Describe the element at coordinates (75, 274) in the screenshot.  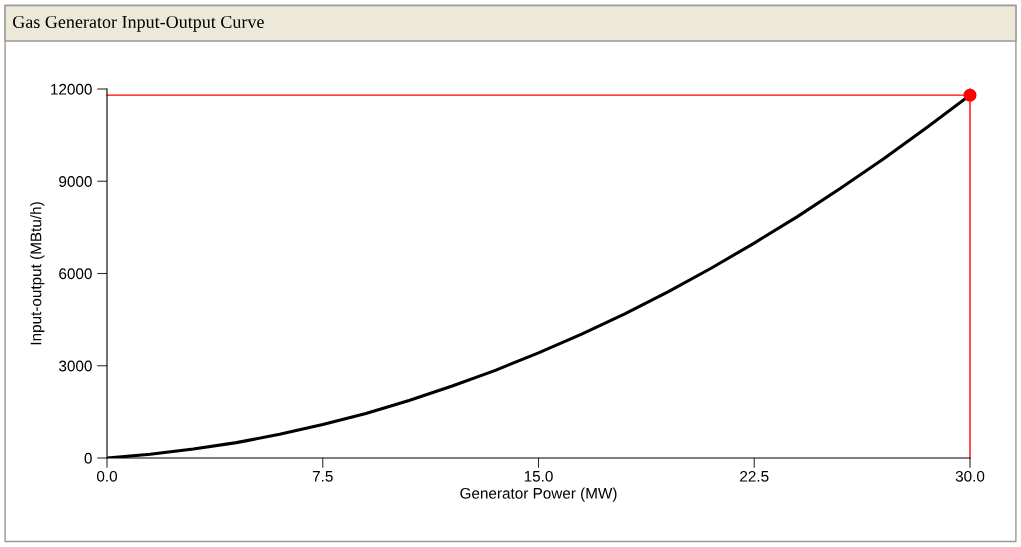
I see `y-tick-label: 6000` at that location.